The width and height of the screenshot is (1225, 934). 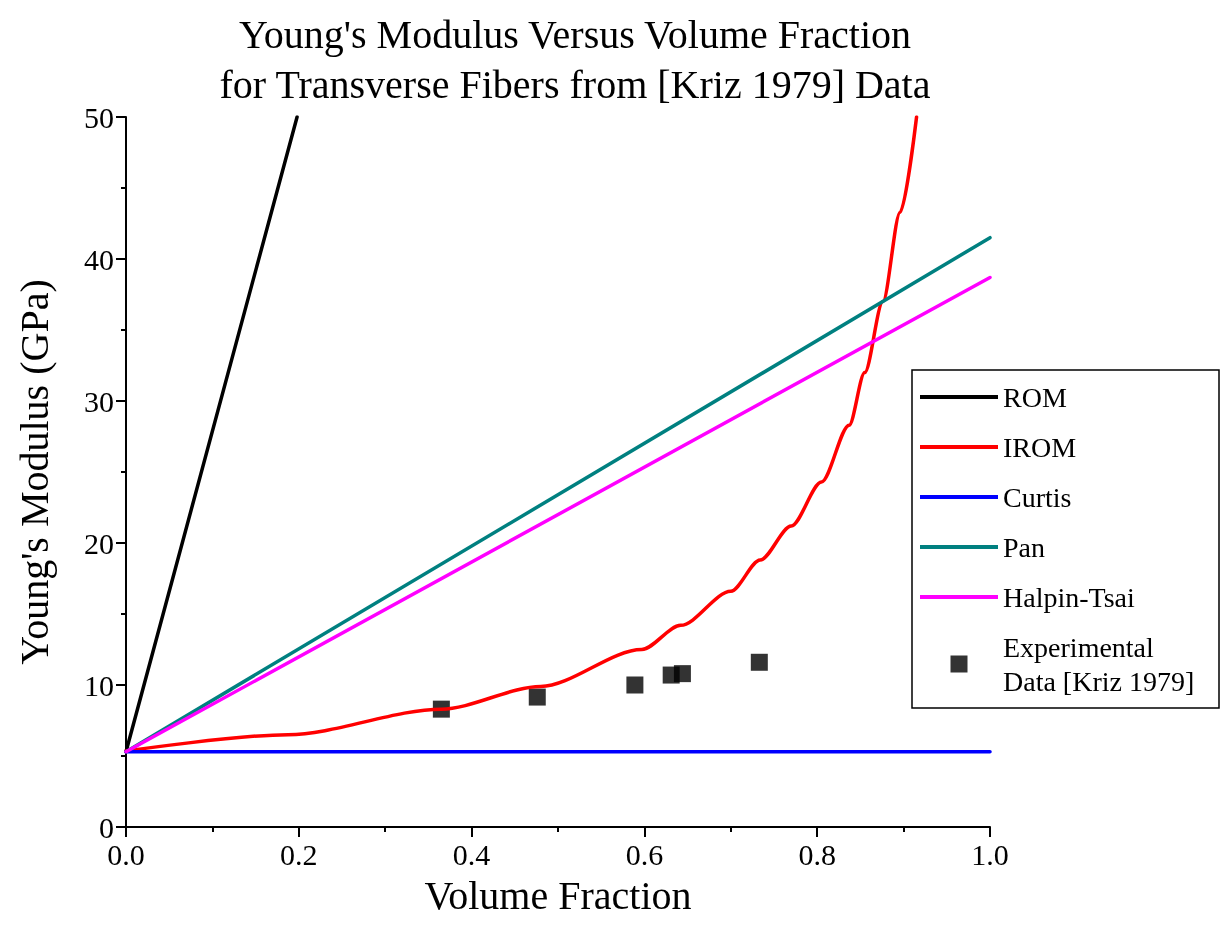 What do you see at coordinates (1040, 447) in the screenshot?
I see `legend-label: IROM` at bounding box center [1040, 447].